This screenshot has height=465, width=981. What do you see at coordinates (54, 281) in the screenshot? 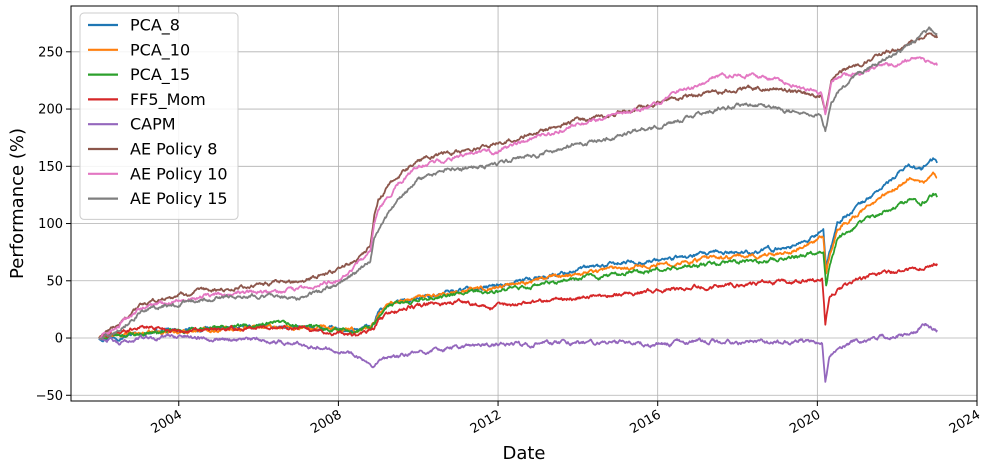
I see `y-tick-label: 50` at bounding box center [54, 281].